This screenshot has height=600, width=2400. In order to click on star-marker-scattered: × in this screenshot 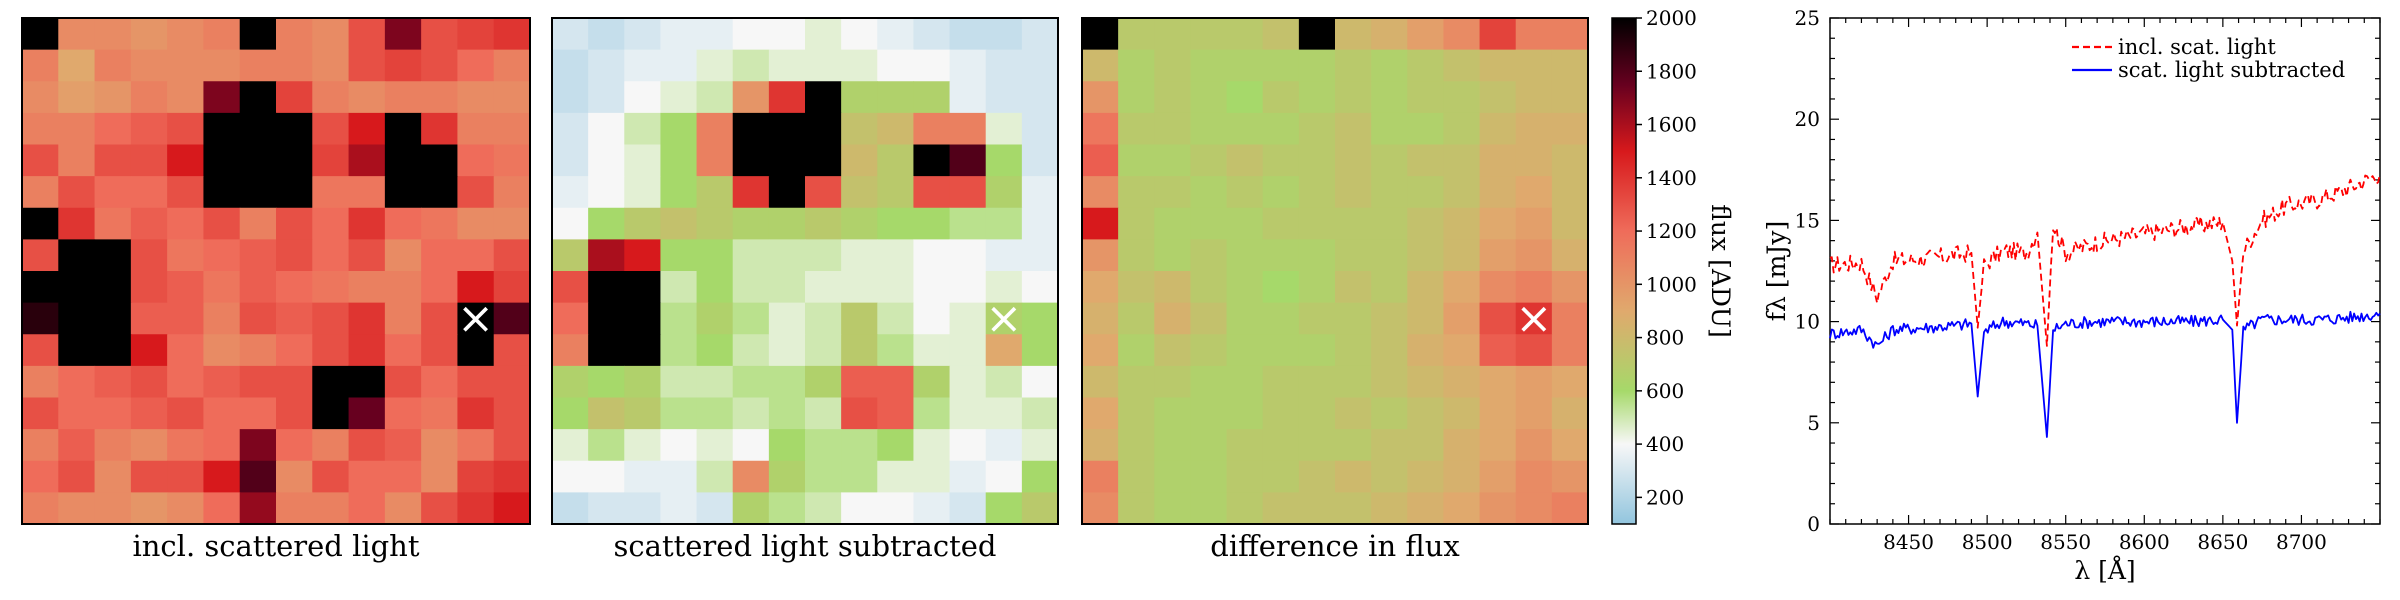, I will do `click(475, 318)`.